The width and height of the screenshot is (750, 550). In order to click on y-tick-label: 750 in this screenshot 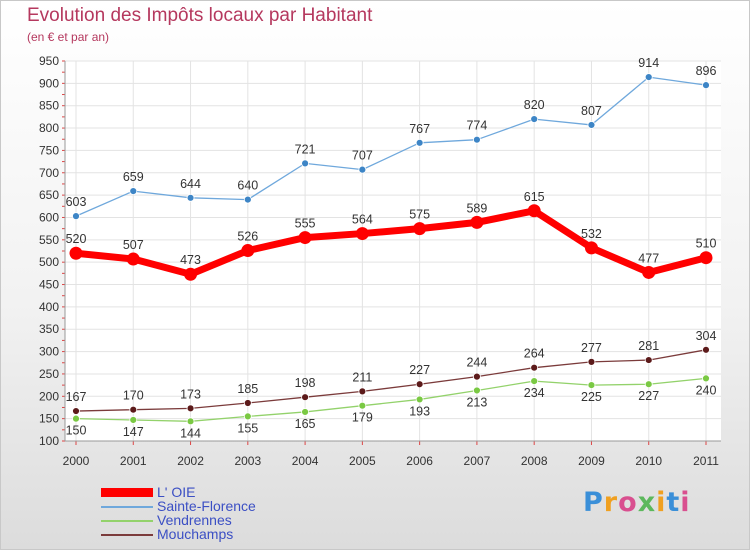, I will do `click(49, 150)`.